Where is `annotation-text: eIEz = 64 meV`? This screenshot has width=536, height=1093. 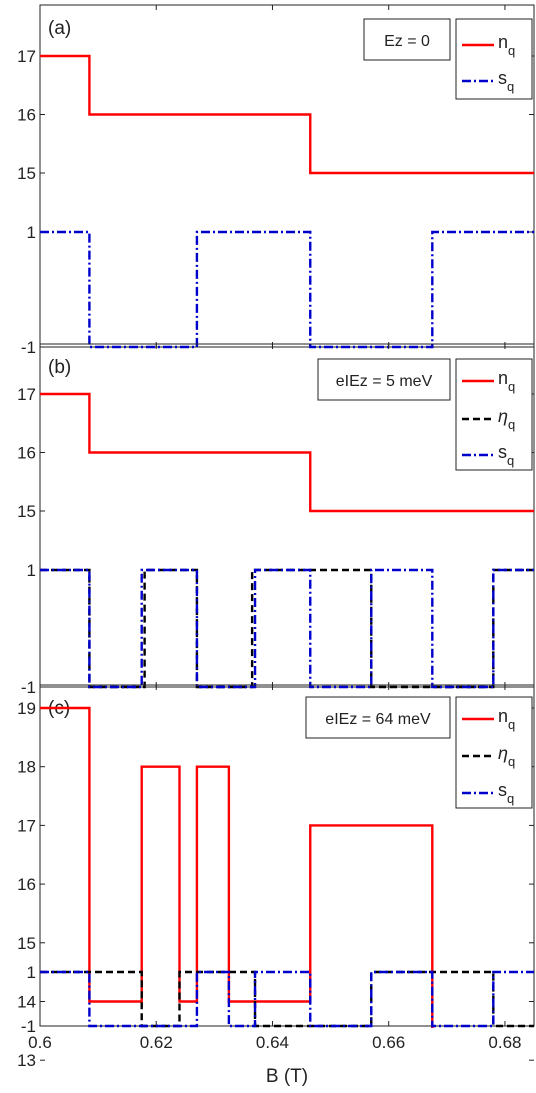
annotation-text: eIEz = 64 meV is located at coordinates (378, 719).